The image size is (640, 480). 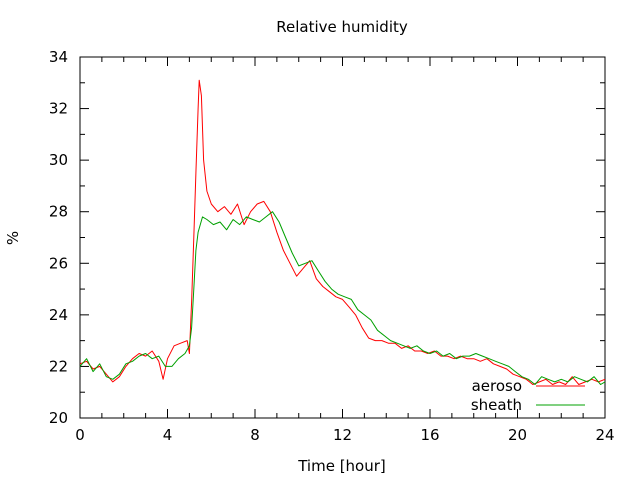 I want to click on x-tick-label: 16, so click(x=429, y=435).